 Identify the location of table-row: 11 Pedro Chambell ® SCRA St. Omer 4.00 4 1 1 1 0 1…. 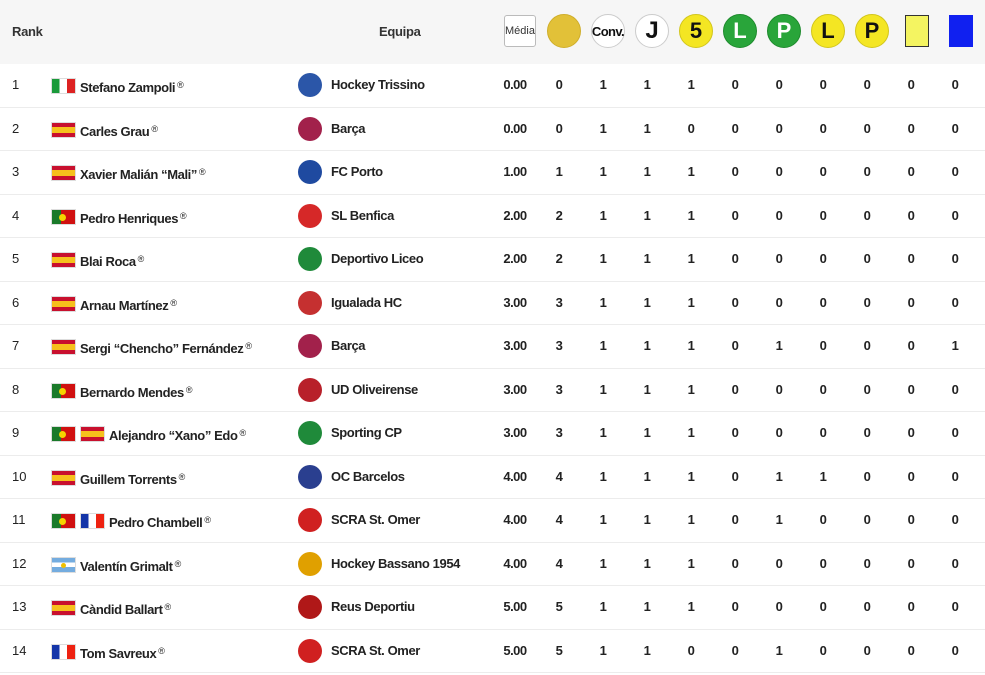
(492, 521).